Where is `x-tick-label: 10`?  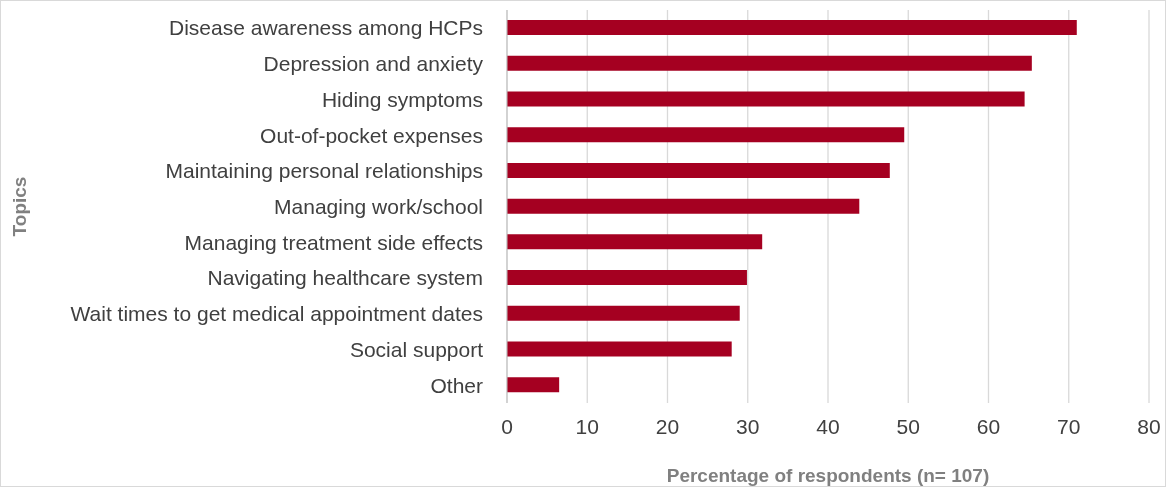
x-tick-label: 10 is located at coordinates (587, 426).